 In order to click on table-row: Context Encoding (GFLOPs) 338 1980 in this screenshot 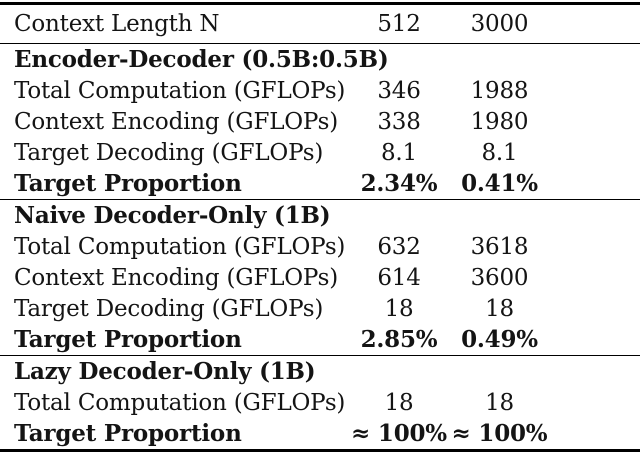, I will do `click(320, 121)`.